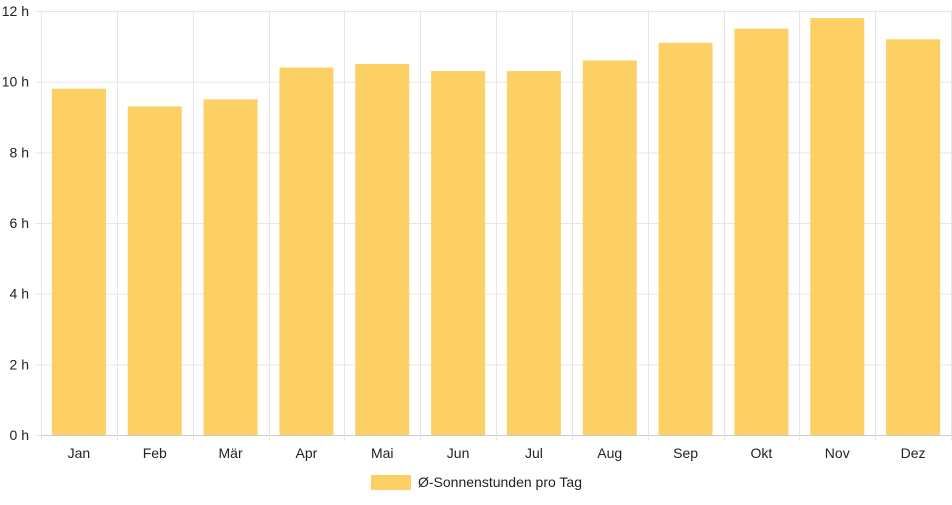 The image size is (952, 505). Describe the element at coordinates (79, 453) in the screenshot. I see `x-tick-label: Jan` at that location.